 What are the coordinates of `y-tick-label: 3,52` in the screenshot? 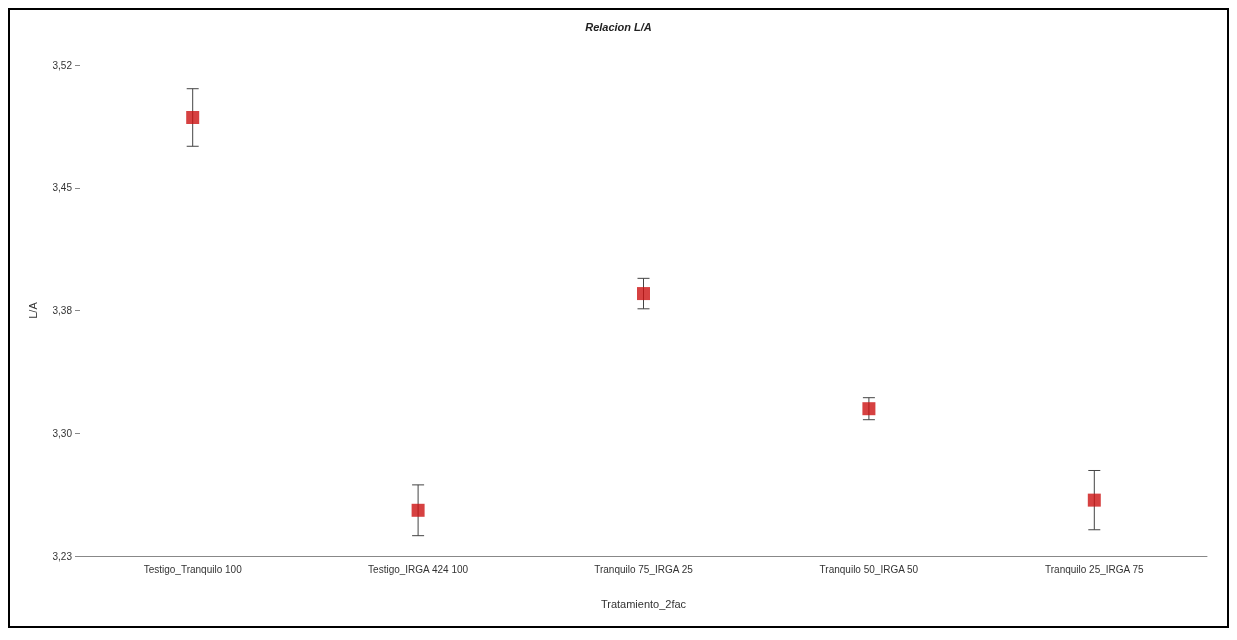 It's located at (62, 65).